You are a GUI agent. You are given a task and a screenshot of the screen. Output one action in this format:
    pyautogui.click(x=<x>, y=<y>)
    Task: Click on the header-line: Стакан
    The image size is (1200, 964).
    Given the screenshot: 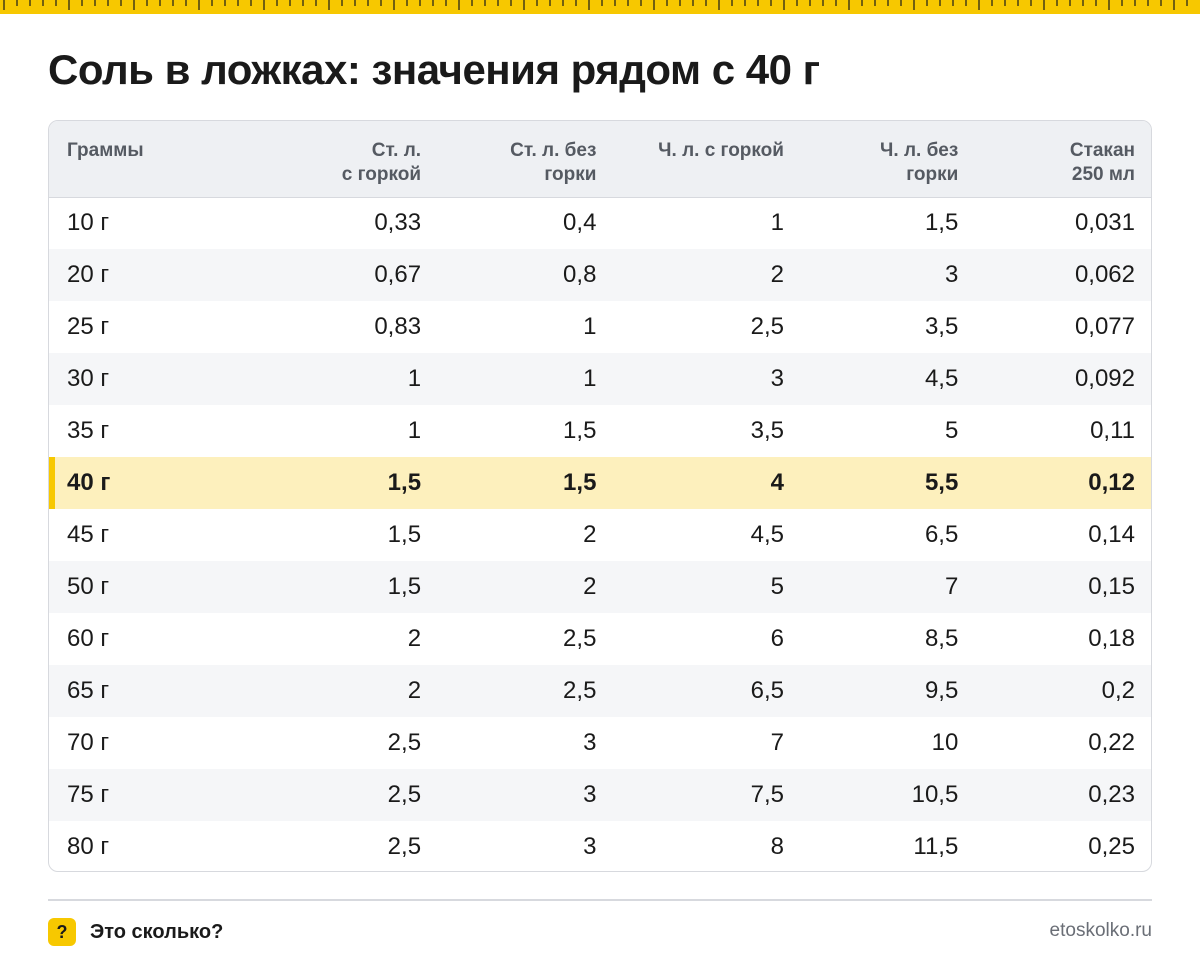 What is the action you would take?
    pyautogui.click(x=1102, y=150)
    